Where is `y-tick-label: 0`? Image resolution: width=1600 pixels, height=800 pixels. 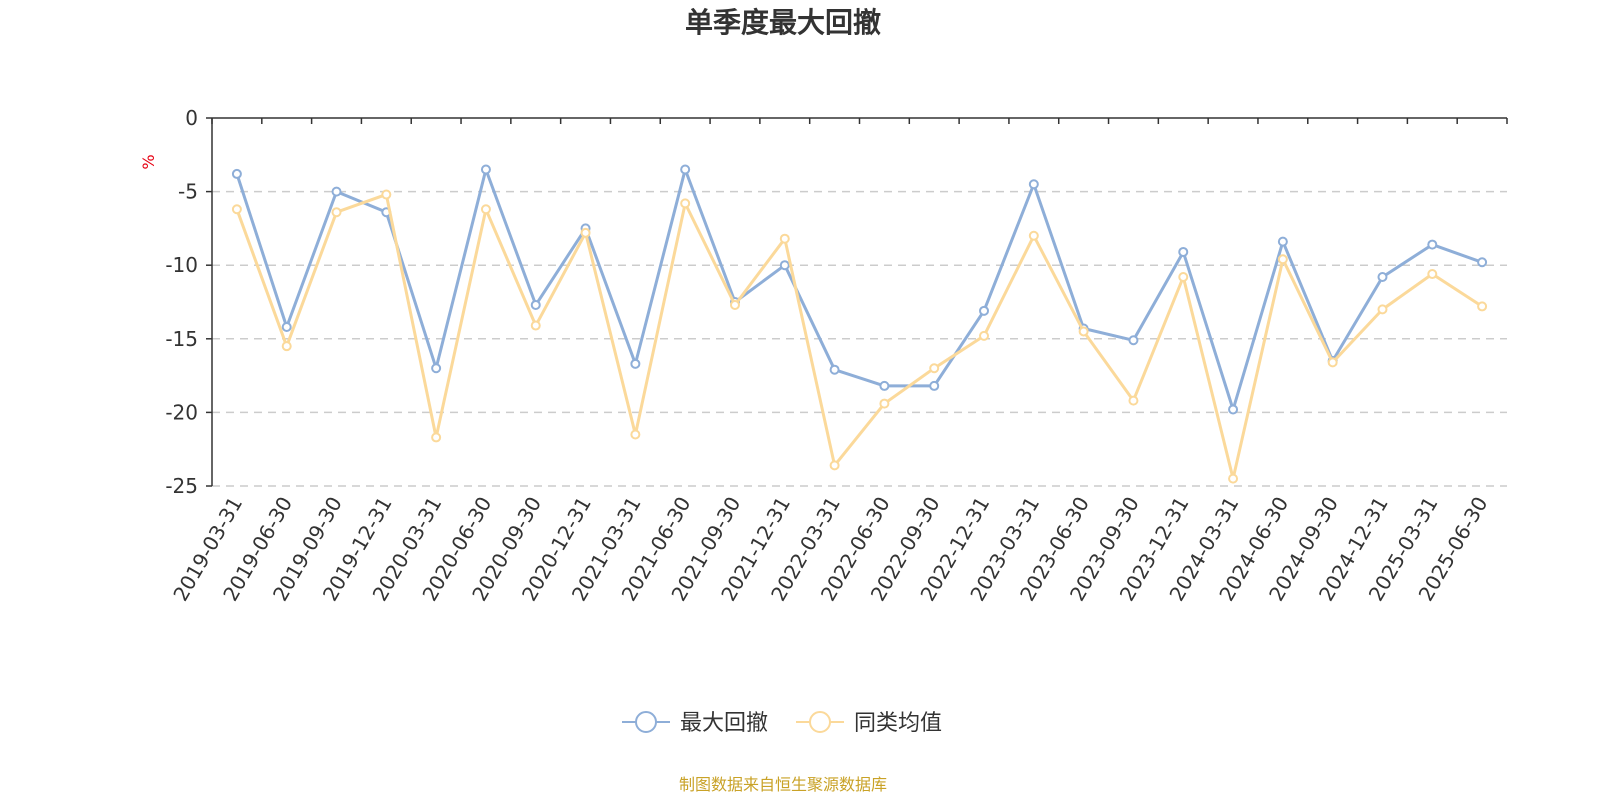
y-tick-label: 0 is located at coordinates (191, 118).